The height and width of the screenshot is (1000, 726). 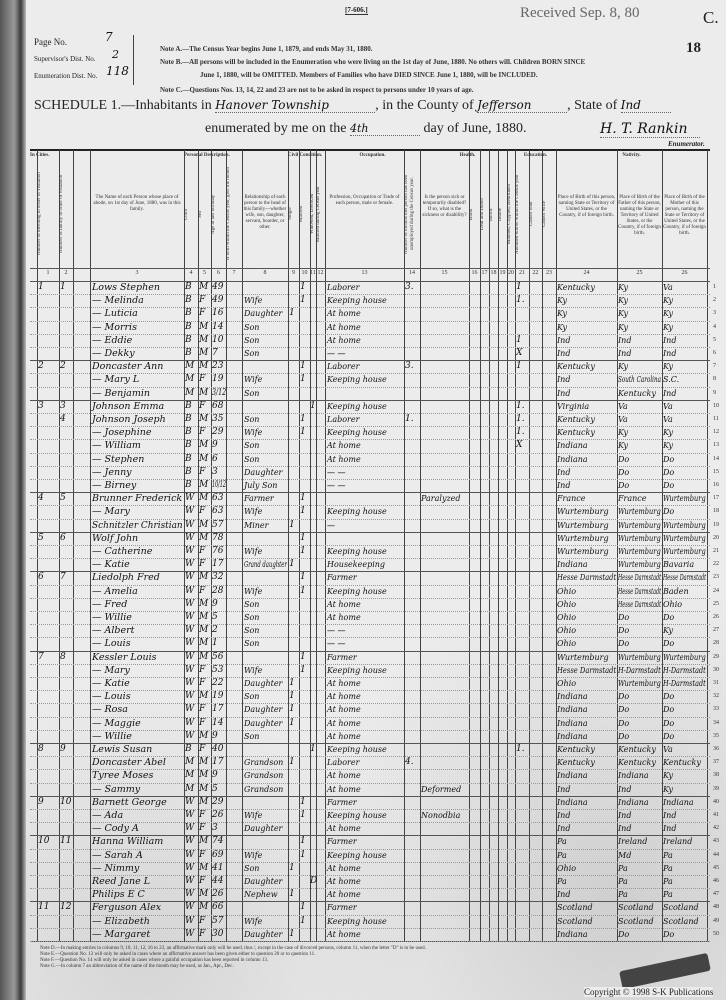 I want to click on family-number: 6, so click(x=63, y=537).